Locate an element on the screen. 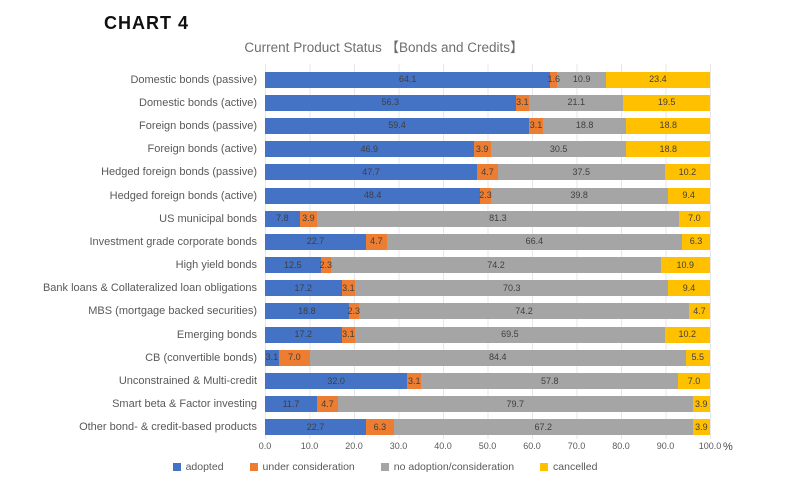  bar-segment-cancelled: 9.4 is located at coordinates (688, 195).